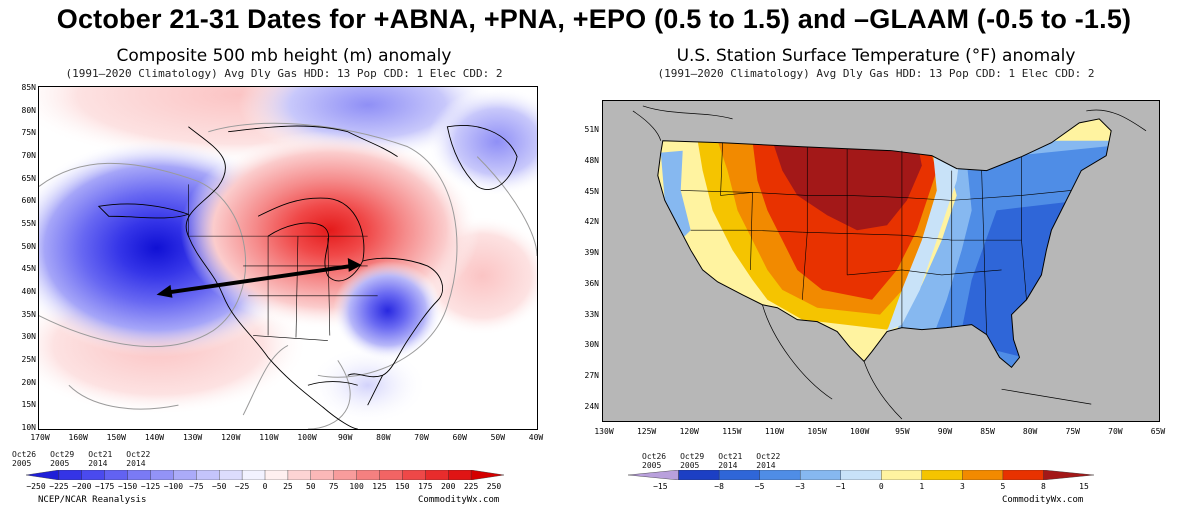 The width and height of the screenshot is (1188, 510). What do you see at coordinates (482, 157) in the screenshot?
I see `greenland-outline` at bounding box center [482, 157].